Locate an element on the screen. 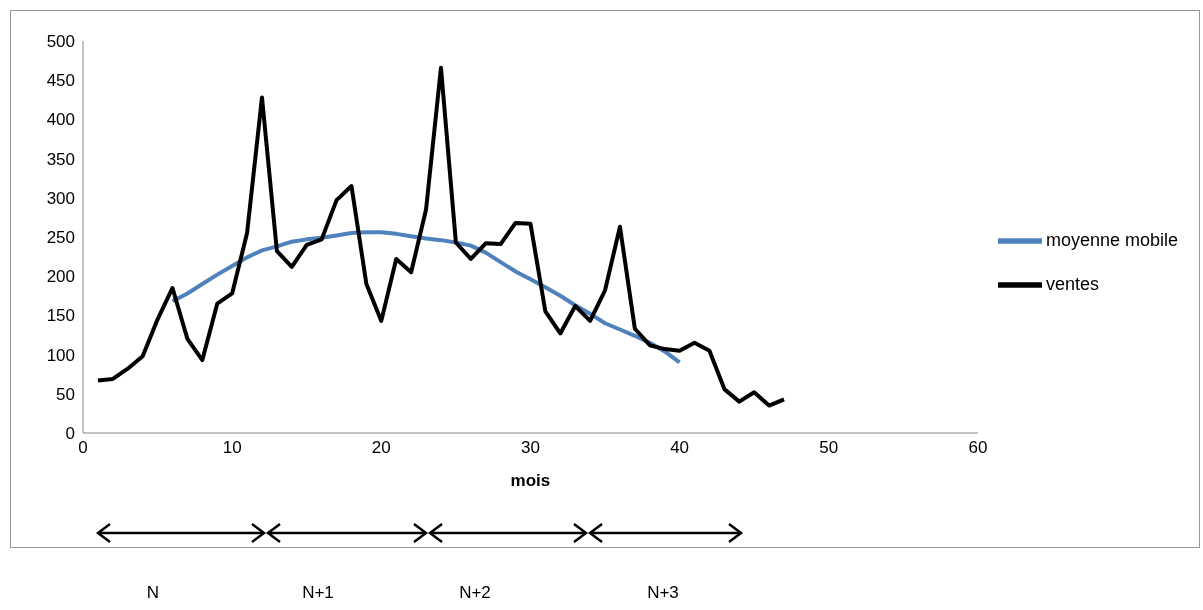  y-tick-label: 200 is located at coordinates (60, 277).